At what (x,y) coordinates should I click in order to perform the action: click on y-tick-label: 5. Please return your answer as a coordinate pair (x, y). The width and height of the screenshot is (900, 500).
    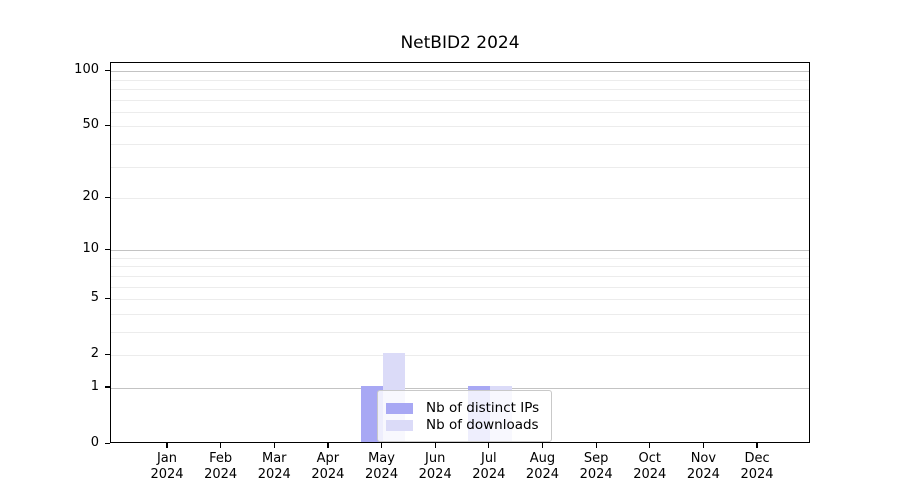
    Looking at the image, I should click on (94, 298).